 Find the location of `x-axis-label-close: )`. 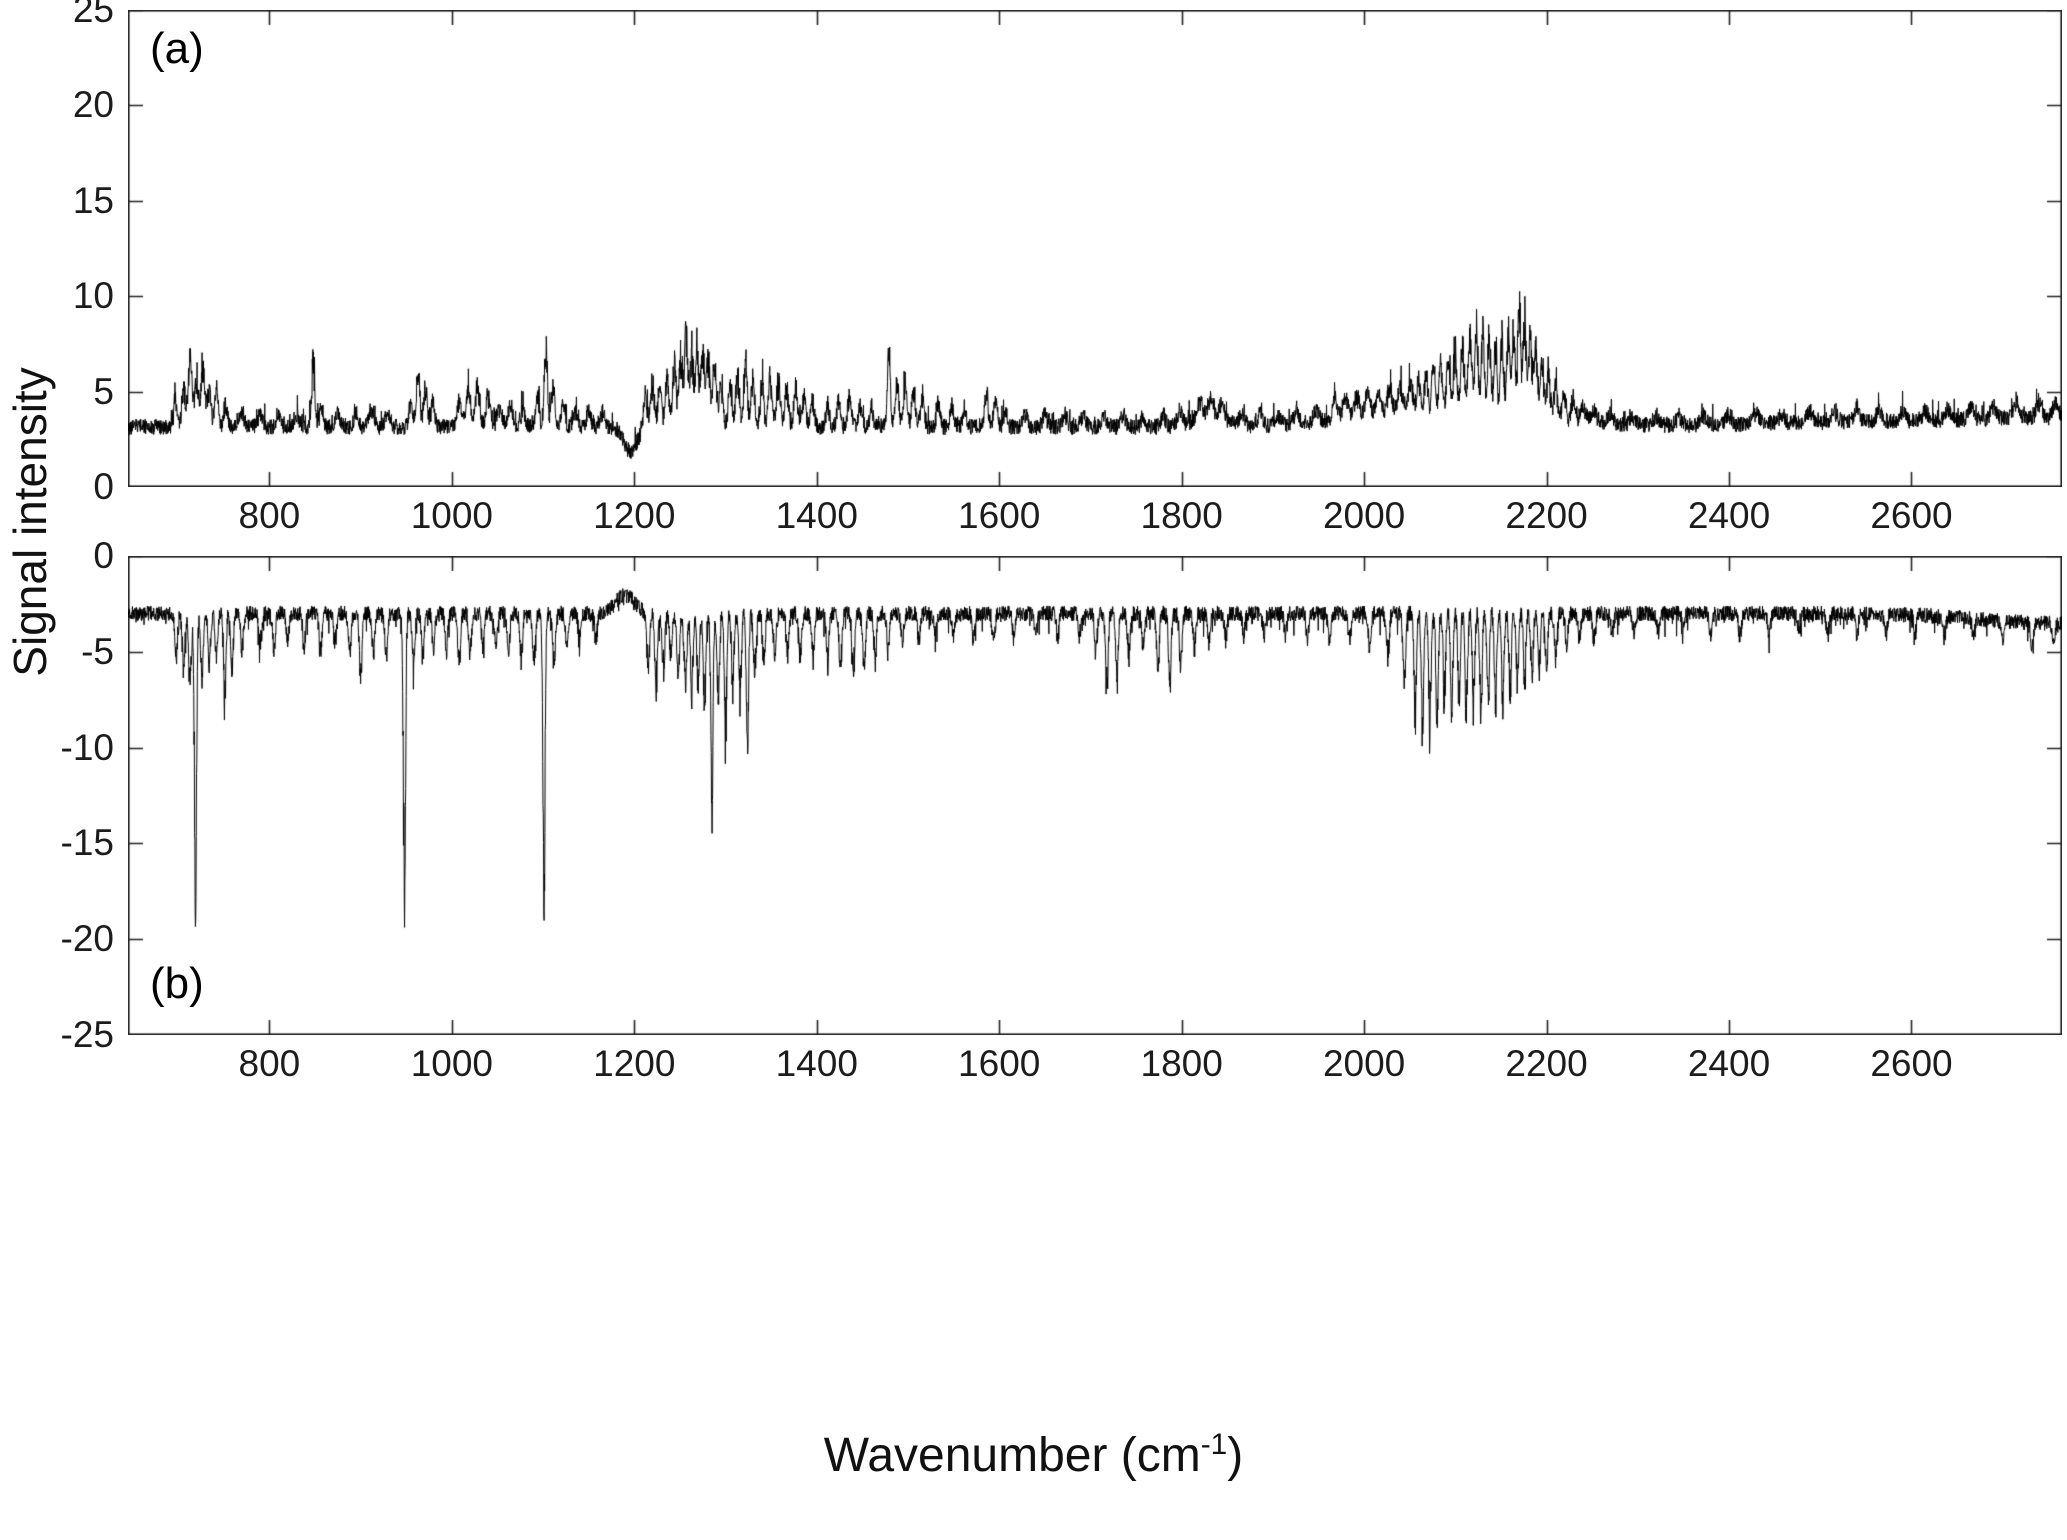

x-axis-label-close: ) is located at coordinates (1235, 1455).